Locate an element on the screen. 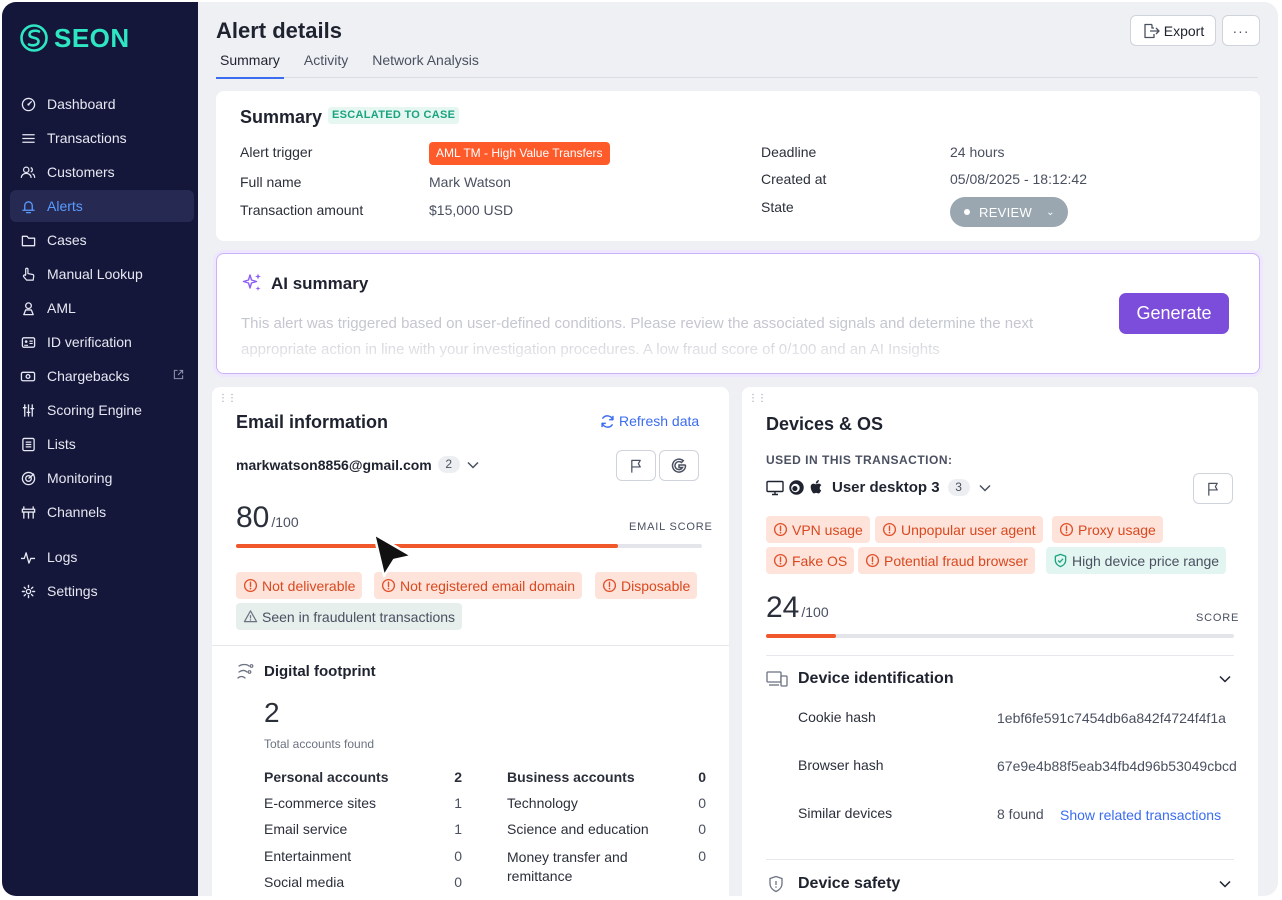 Image resolution: width=1282 pixels, height=900 pixels. apple-icon is located at coordinates (816, 487).